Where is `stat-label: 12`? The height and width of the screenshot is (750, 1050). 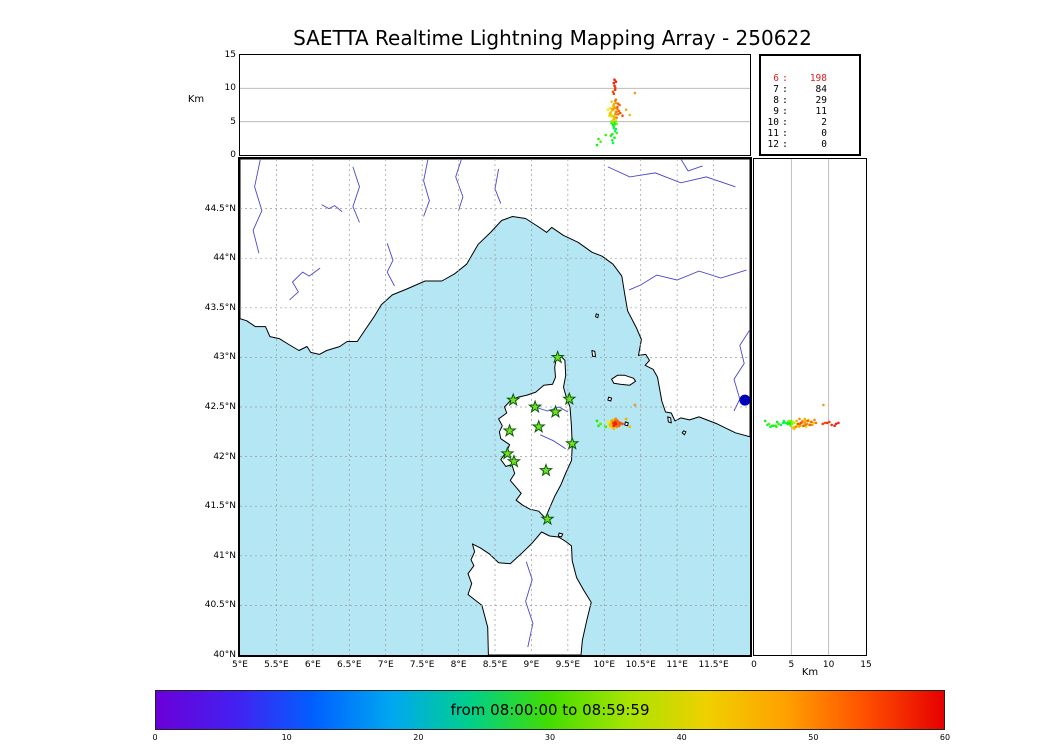
stat-label: 12 is located at coordinates (773, 144).